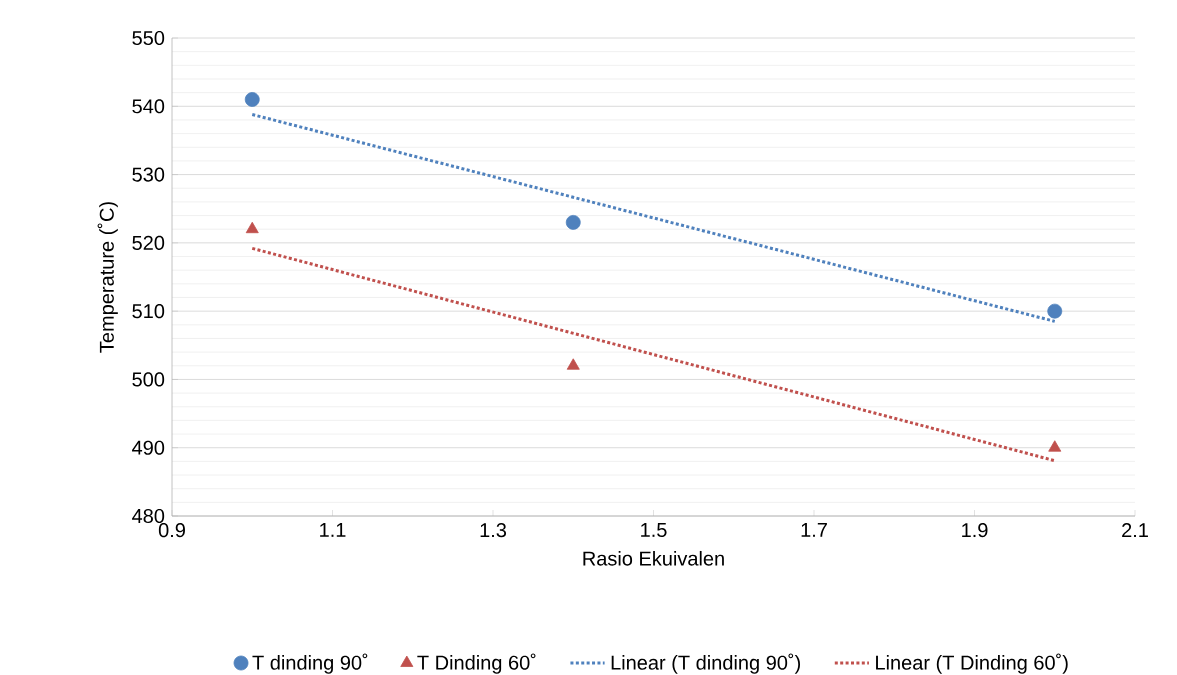 The width and height of the screenshot is (1177, 675). What do you see at coordinates (310, 663) in the screenshot?
I see `legend-label: T dinding 90˚` at bounding box center [310, 663].